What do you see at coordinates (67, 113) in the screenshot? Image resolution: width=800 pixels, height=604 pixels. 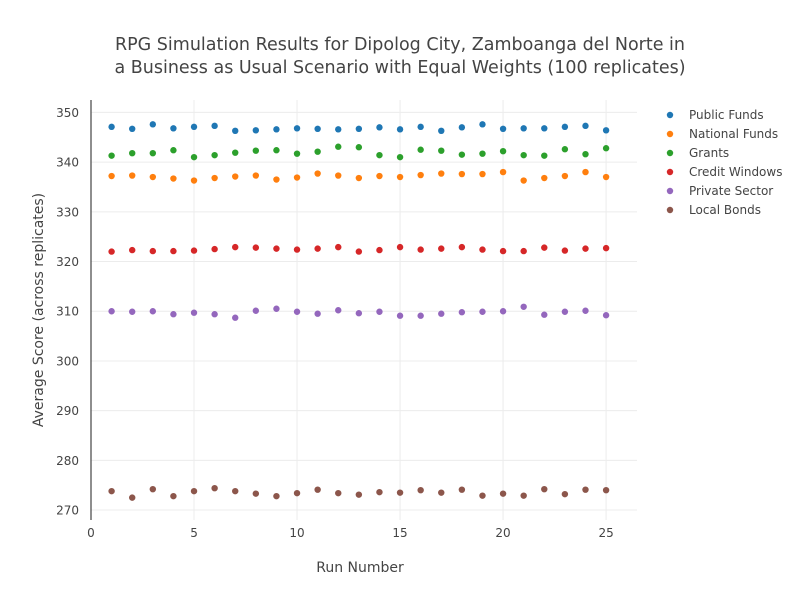 I see `y-tick-label: 350` at bounding box center [67, 113].